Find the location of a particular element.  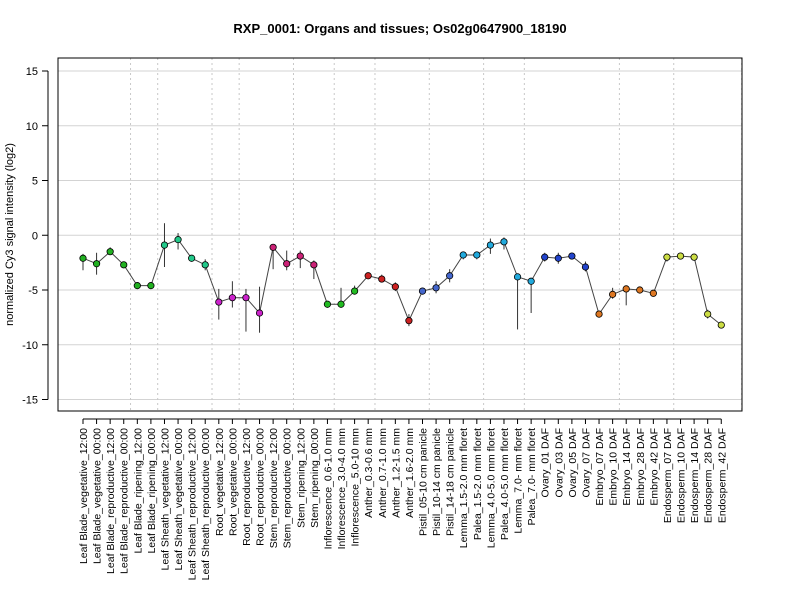

x-tick-label: Leaf Sheath_reproductive_00:00 is located at coordinates (206, 504).